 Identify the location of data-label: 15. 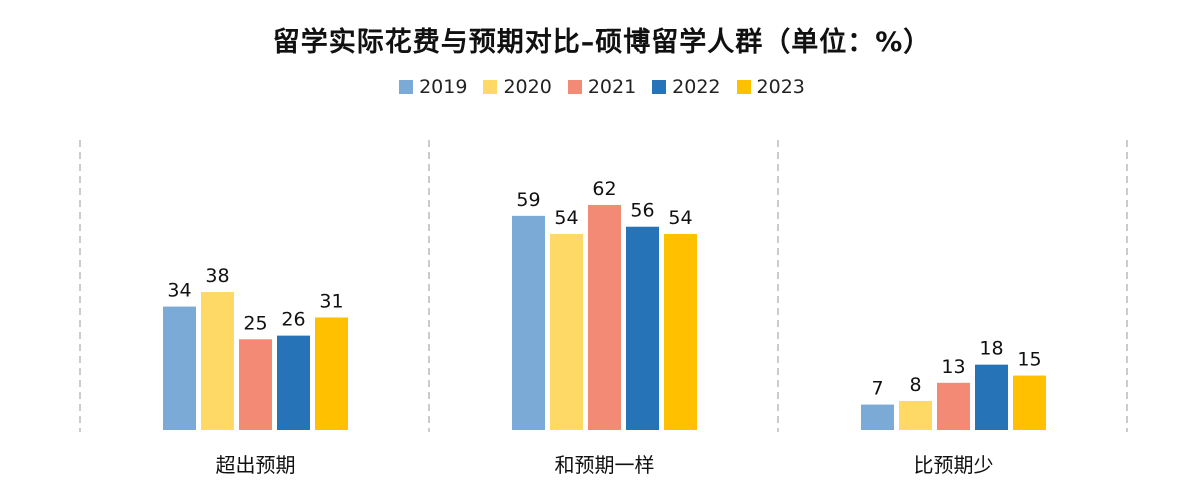
(1029, 360).